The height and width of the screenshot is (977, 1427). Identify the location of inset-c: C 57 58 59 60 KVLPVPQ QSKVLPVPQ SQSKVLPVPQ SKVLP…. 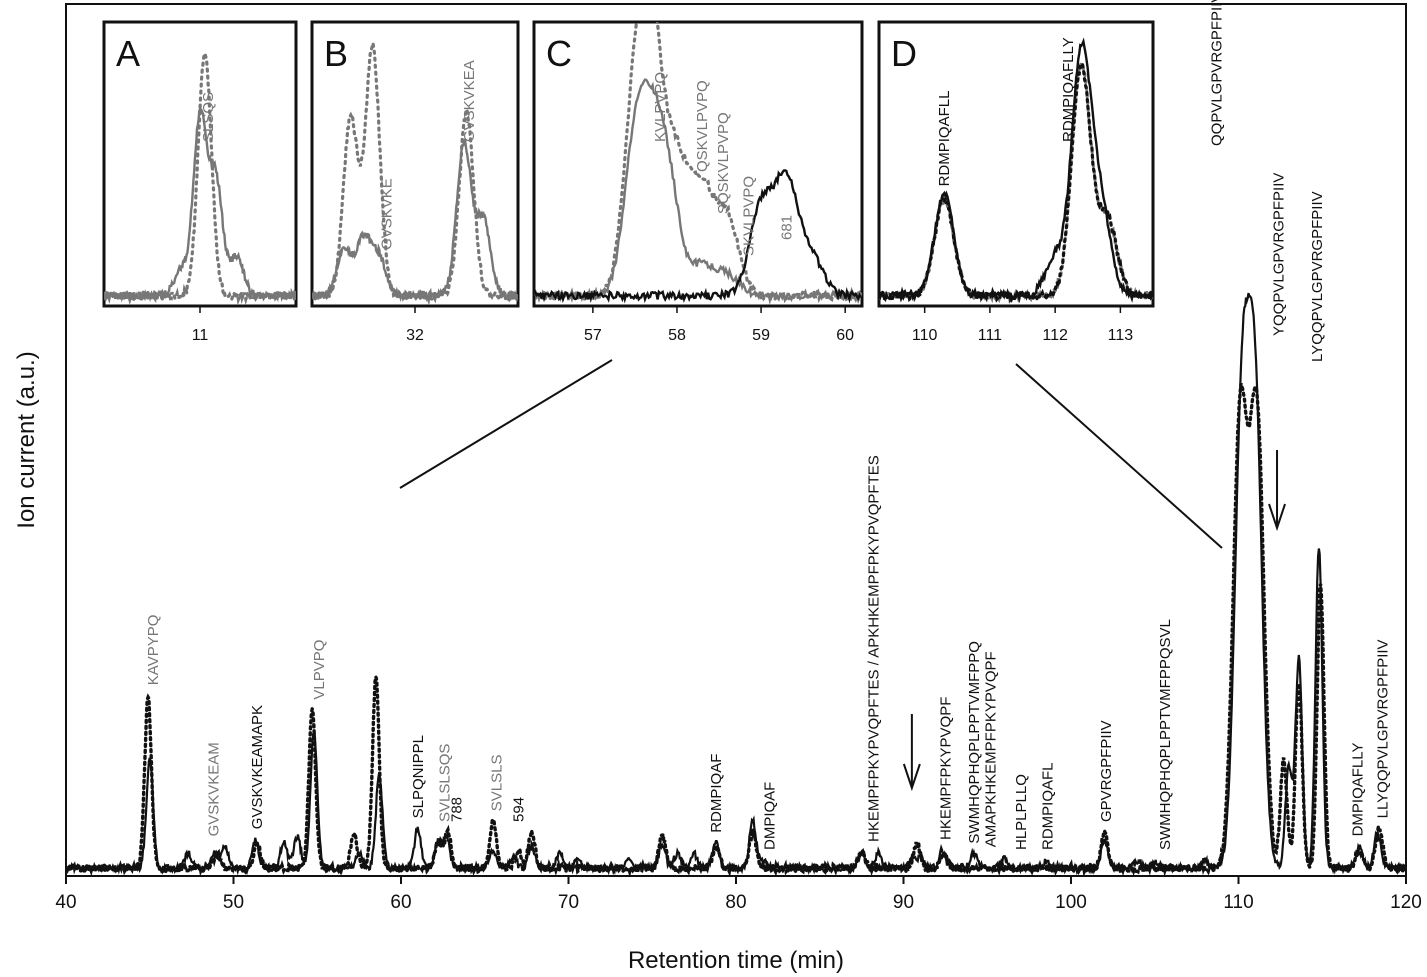
(698, 182).